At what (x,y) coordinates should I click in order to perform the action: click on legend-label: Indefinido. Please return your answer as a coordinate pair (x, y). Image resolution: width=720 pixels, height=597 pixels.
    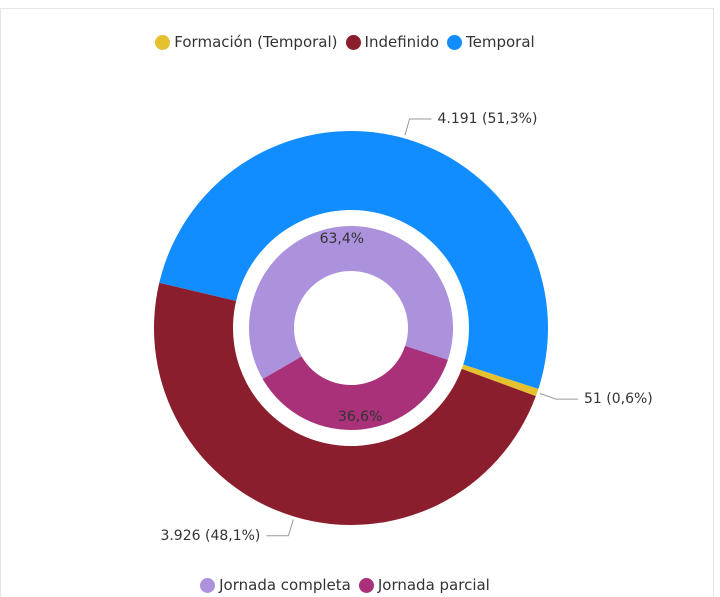
    Looking at the image, I should click on (402, 42).